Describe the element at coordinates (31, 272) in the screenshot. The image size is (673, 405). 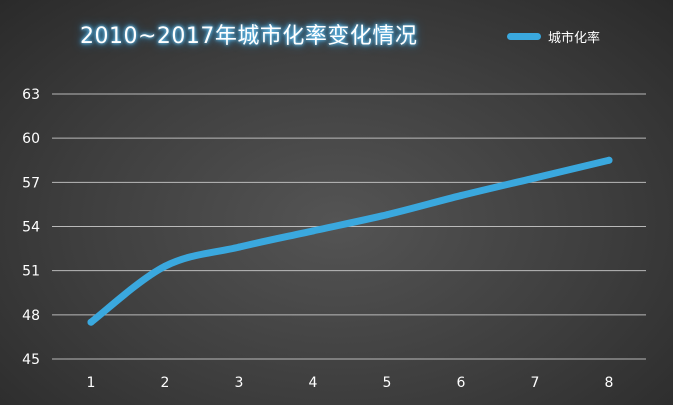
I see `y-tick-label: 51` at that location.